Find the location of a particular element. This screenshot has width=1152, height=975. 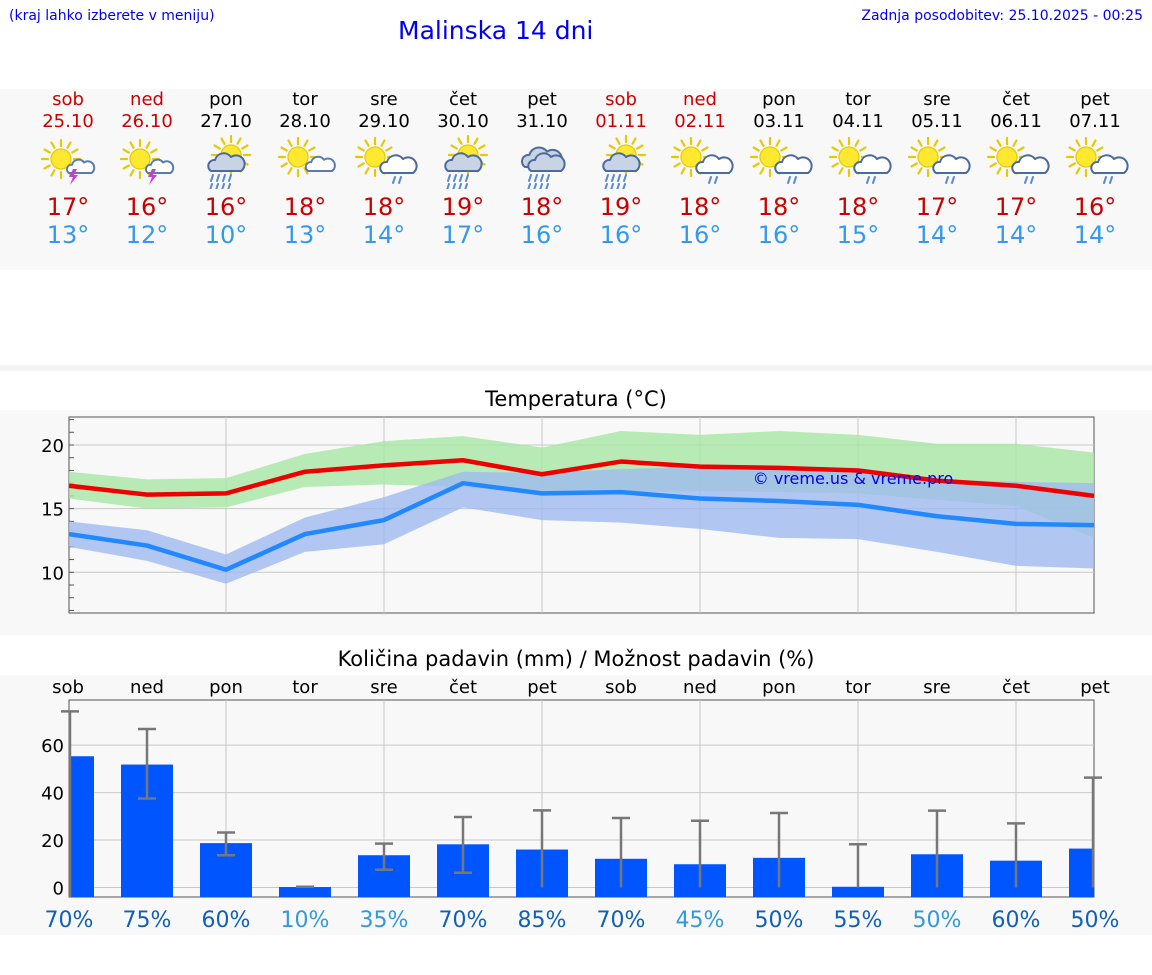

day-name: sre is located at coordinates (937, 99).